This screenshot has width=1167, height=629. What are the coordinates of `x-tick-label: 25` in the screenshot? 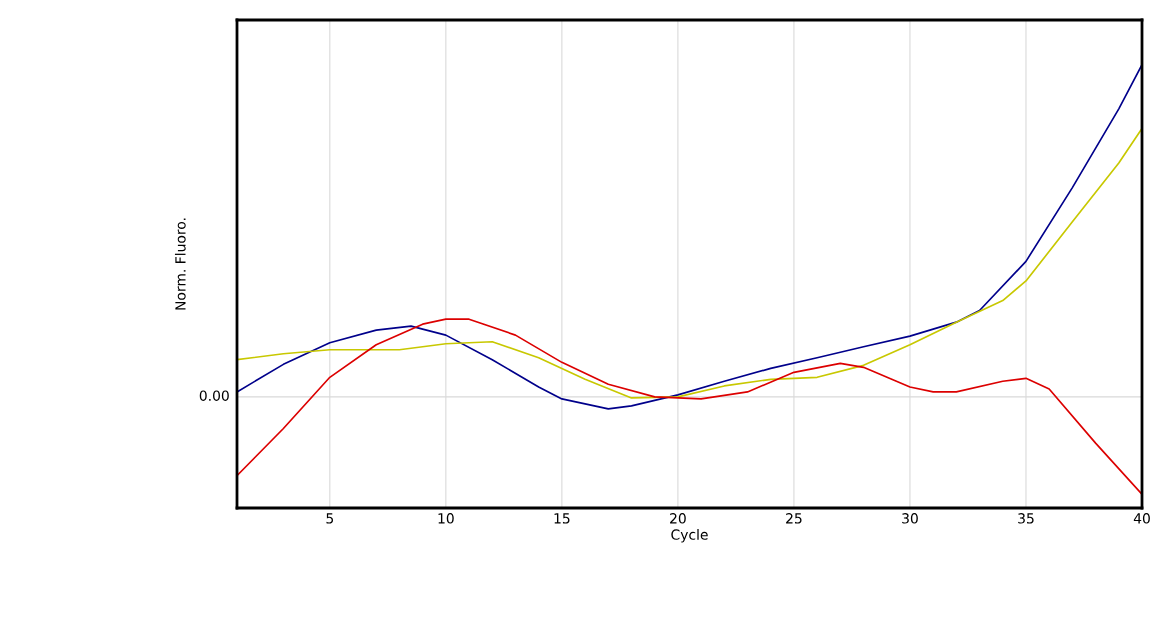 It's located at (794, 518).